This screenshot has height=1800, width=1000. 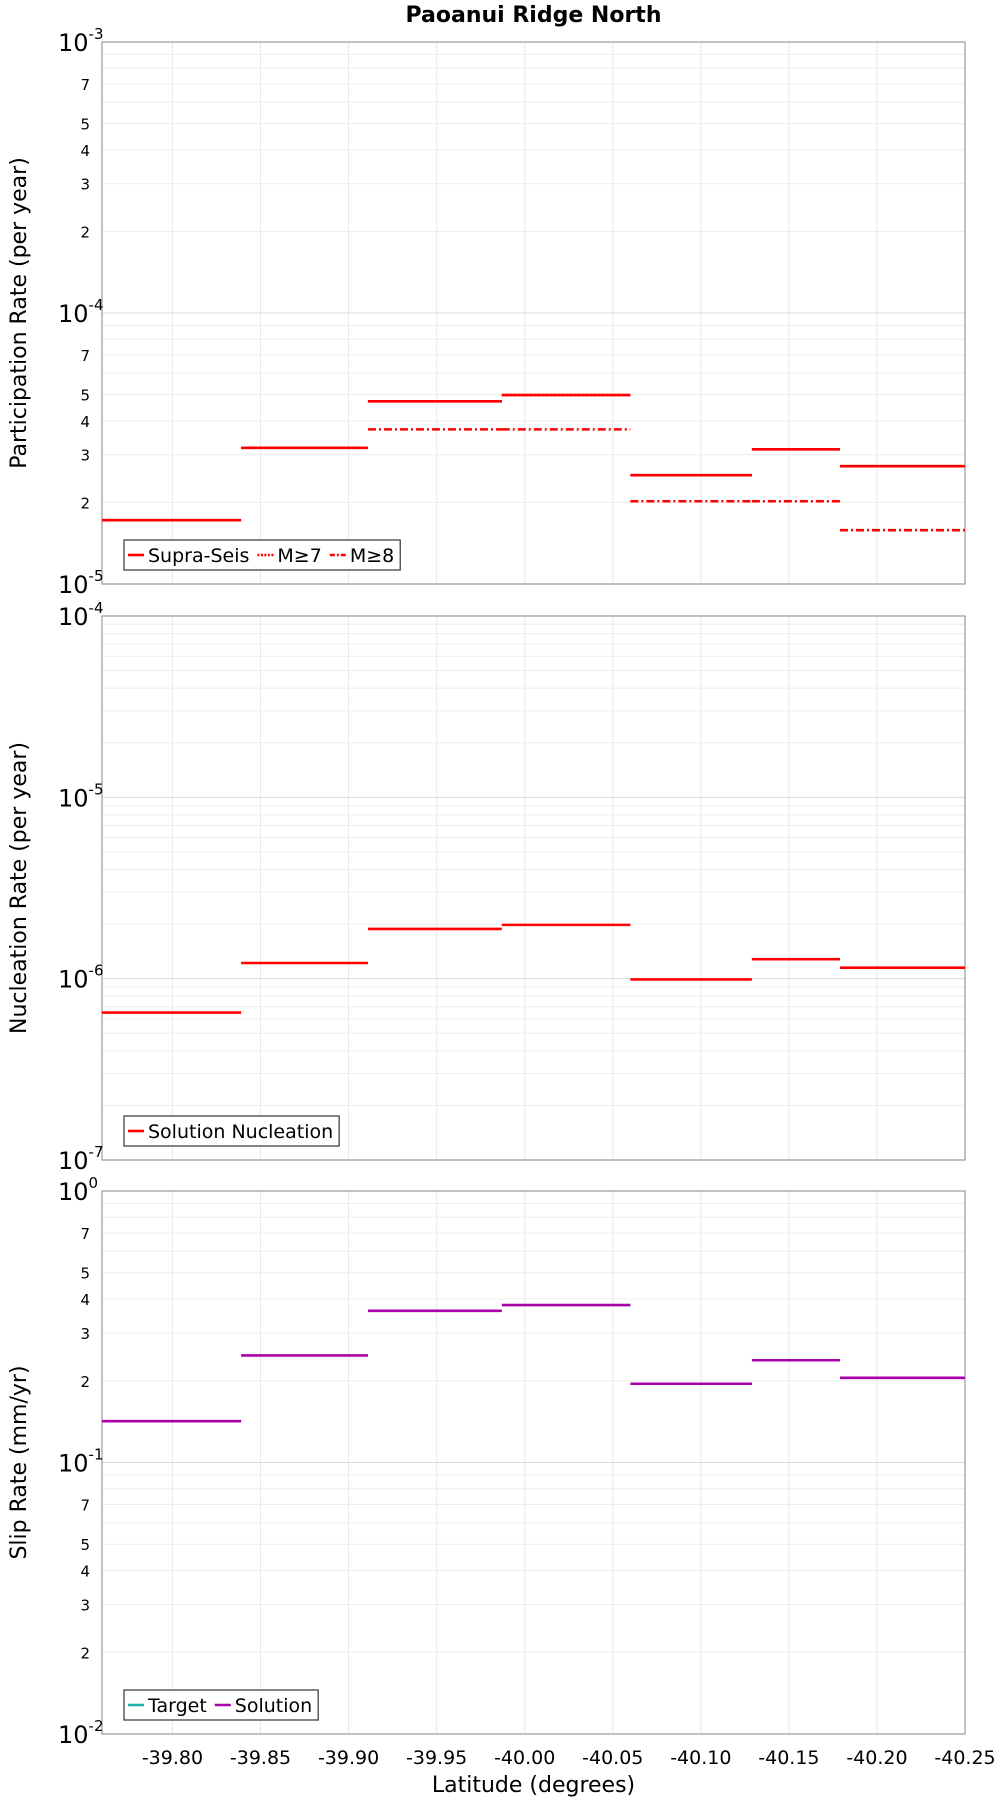 I want to click on x-tick-label: -40.20, so click(x=876, y=1758).